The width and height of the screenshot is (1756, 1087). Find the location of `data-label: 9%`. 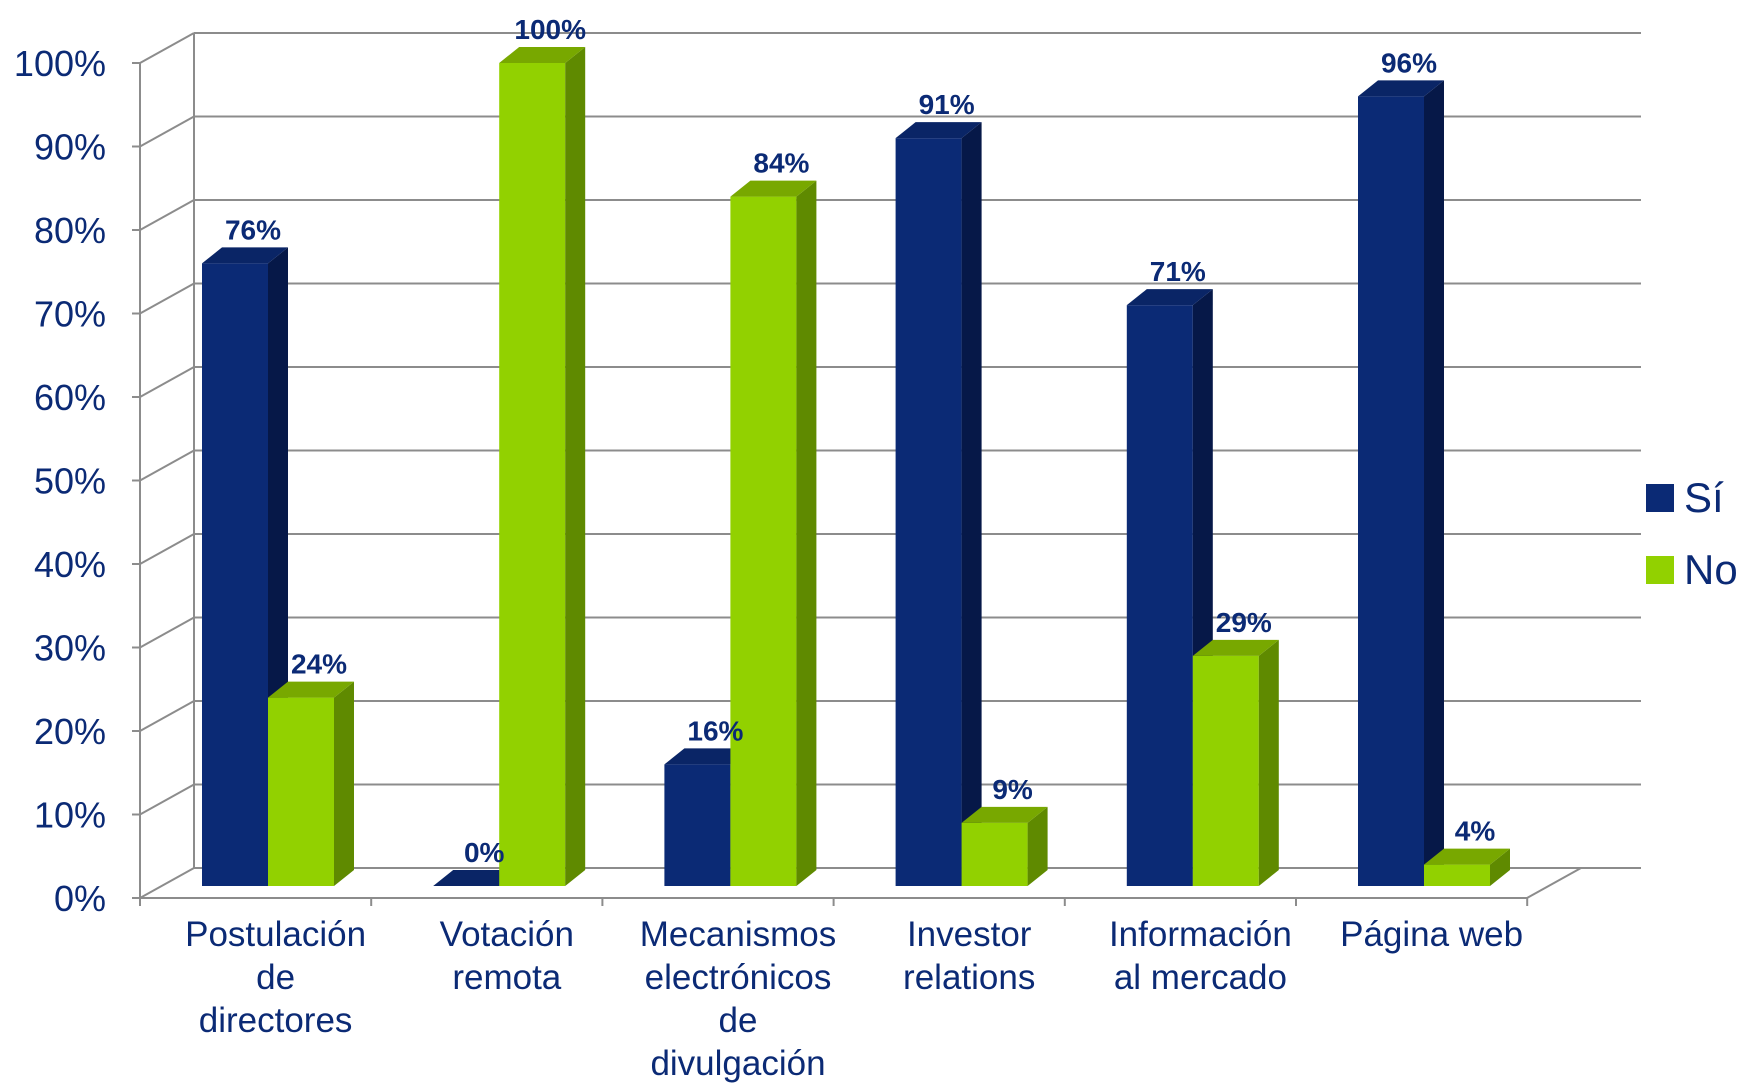

data-label: 9% is located at coordinates (1012, 789).